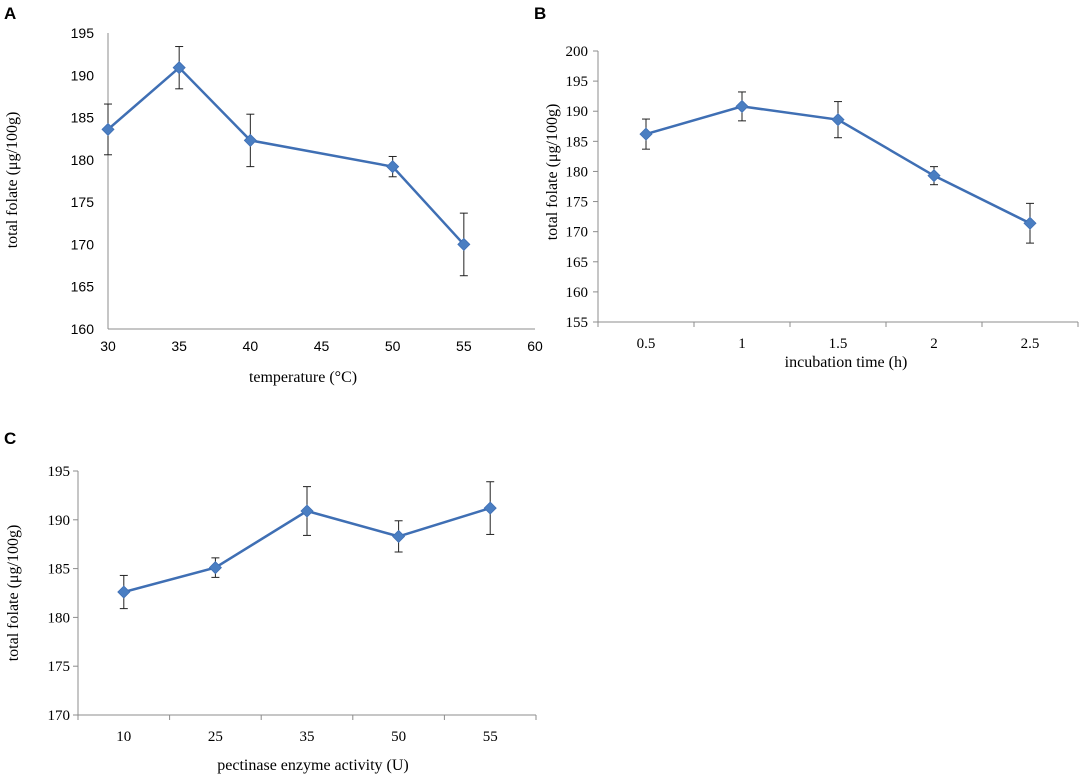 The height and width of the screenshot is (776, 1084). What do you see at coordinates (398, 737) in the screenshot?
I see `x-tick-label-c: 50` at bounding box center [398, 737].